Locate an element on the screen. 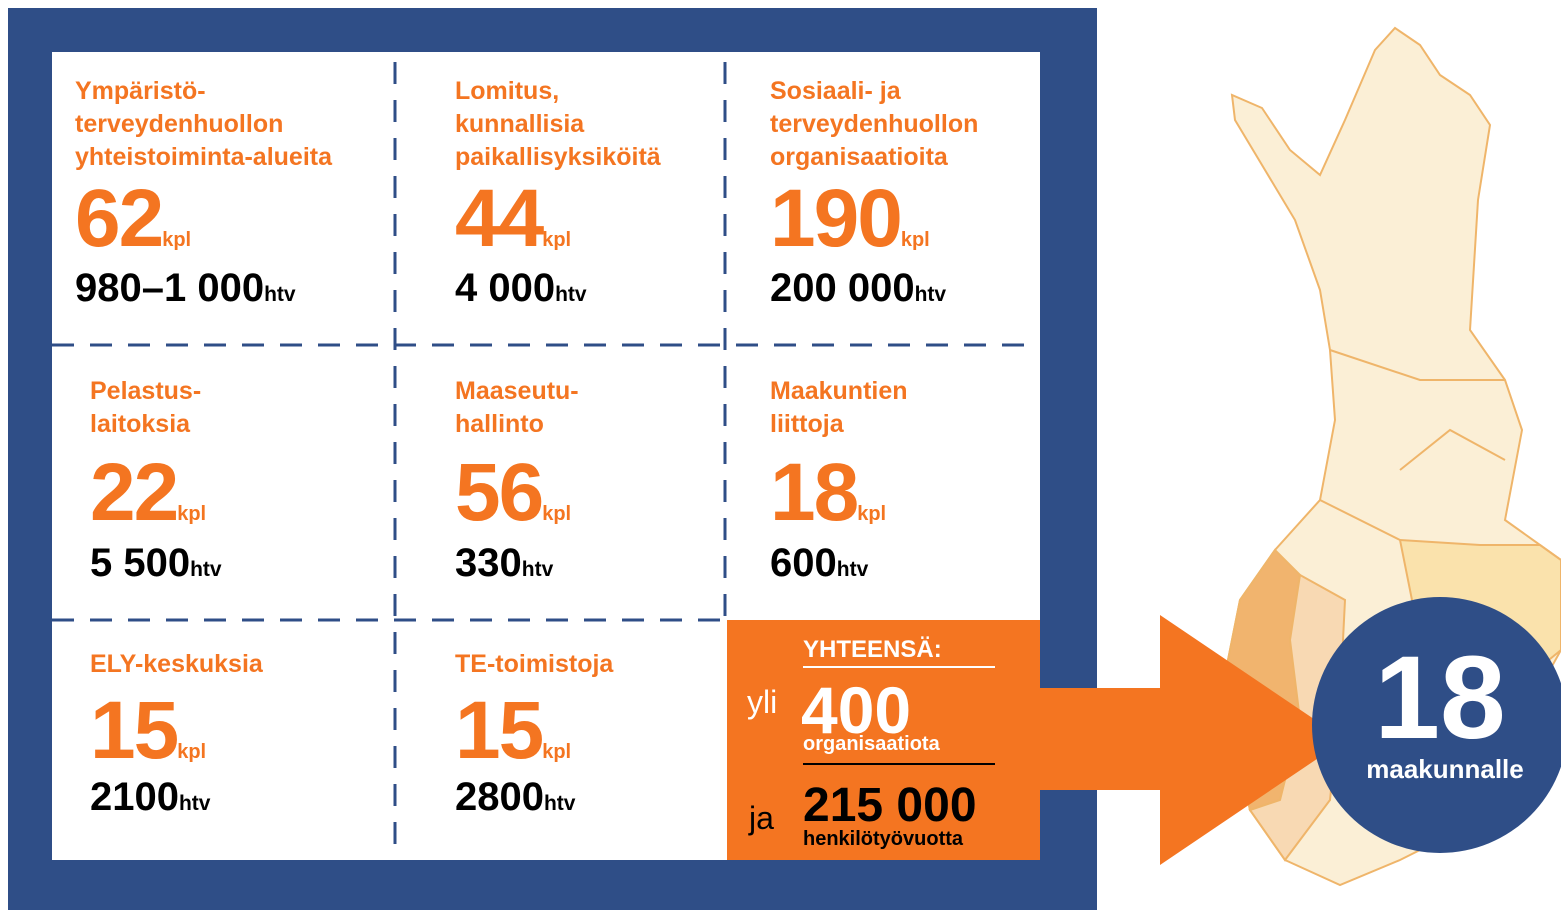  cell-htv-line: 2100htv is located at coordinates (150, 800).